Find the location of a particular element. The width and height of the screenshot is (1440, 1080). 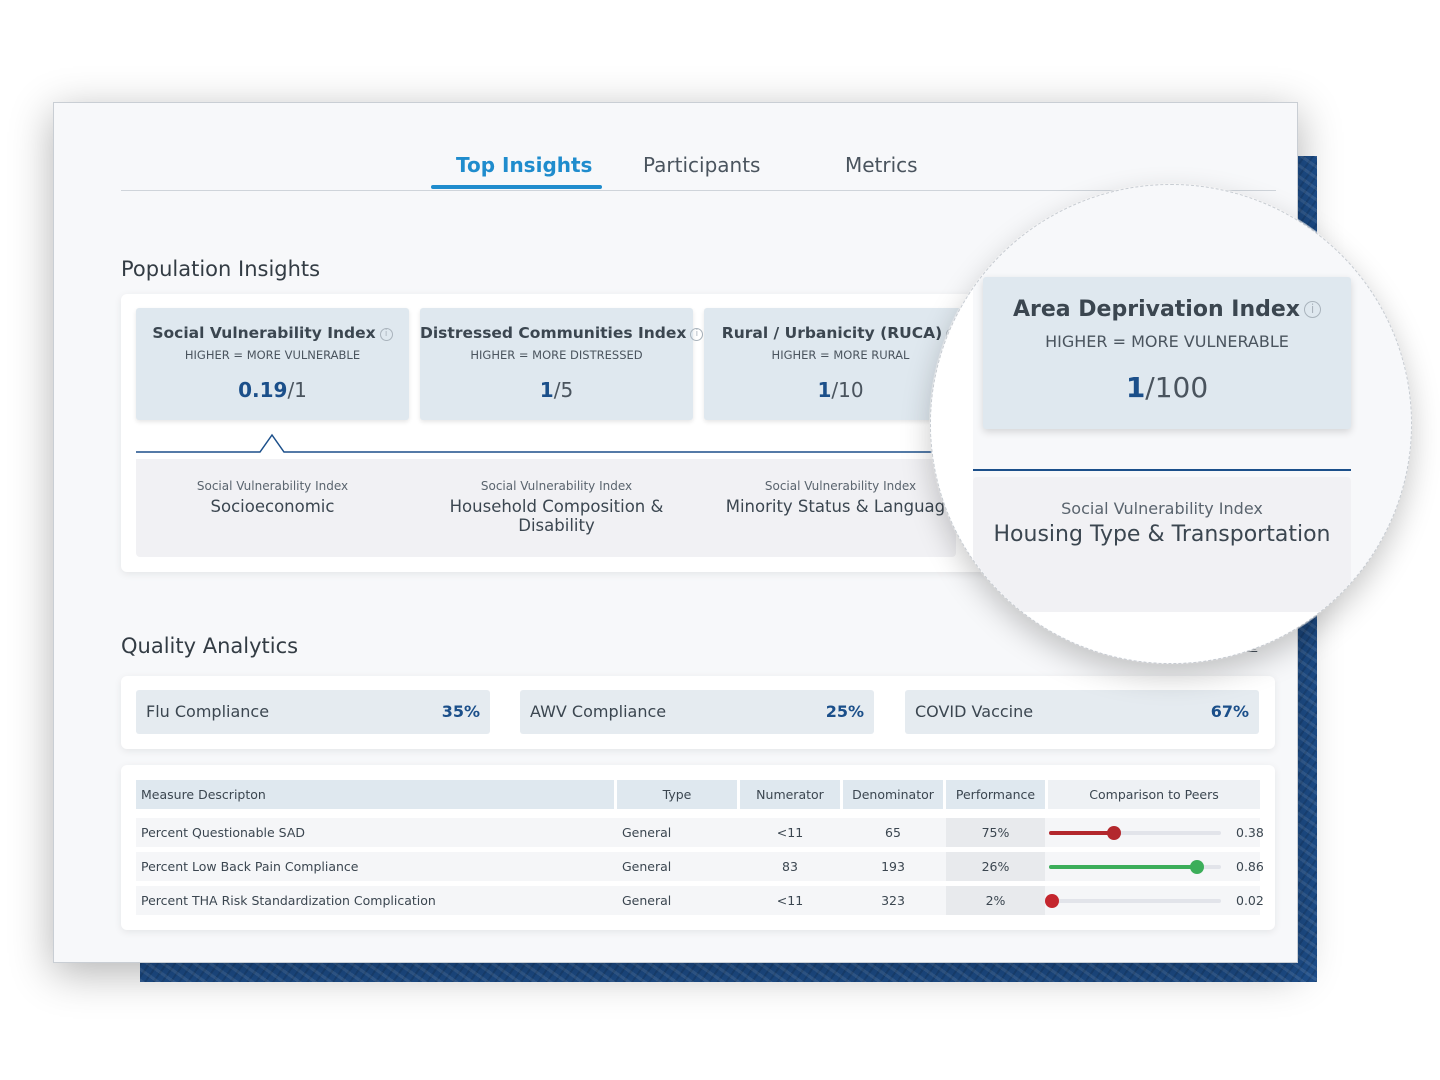

metric-awv-compliance: AWV Compliance 25% is located at coordinates (697, 712).